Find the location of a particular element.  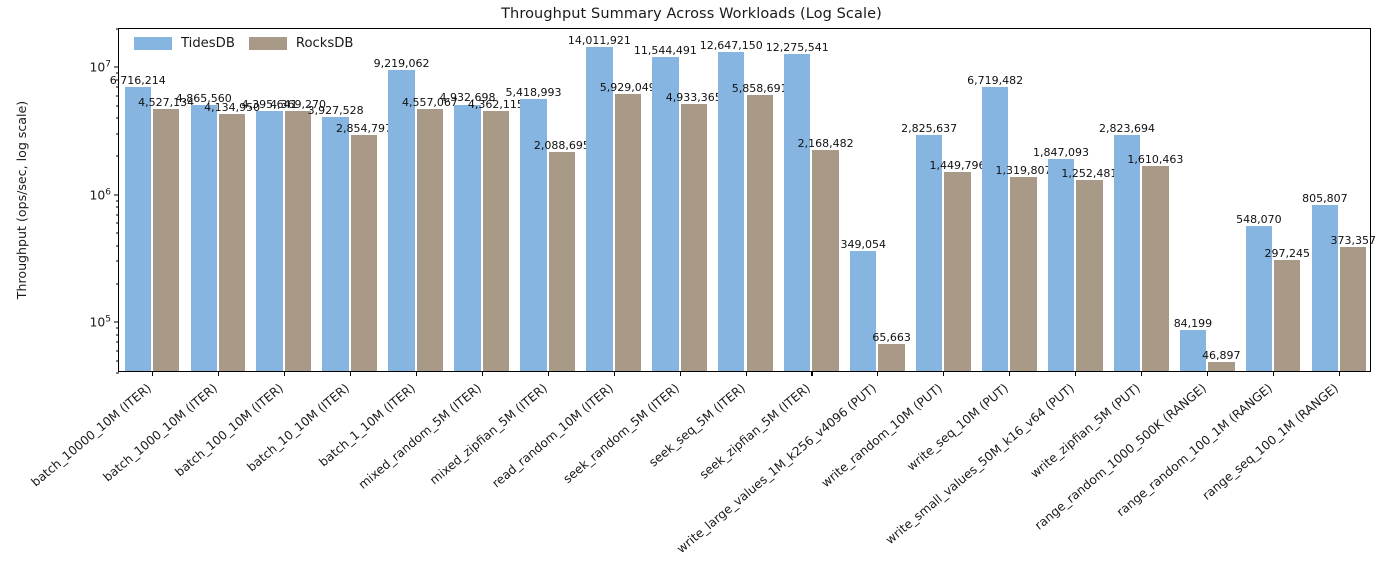

bar-value-label: 1,449,796 is located at coordinates (957, 166).